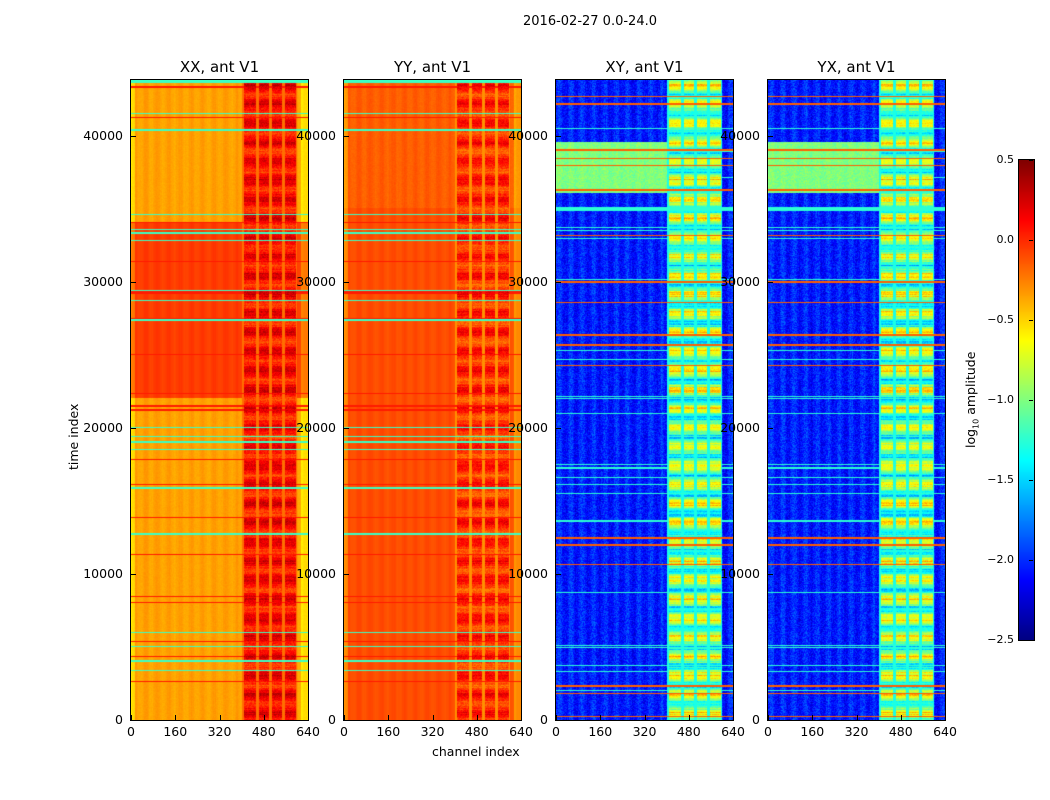 The width and height of the screenshot is (1050, 800). Describe the element at coordinates (73, 436) in the screenshot. I see `y-axis-label: time index` at that location.